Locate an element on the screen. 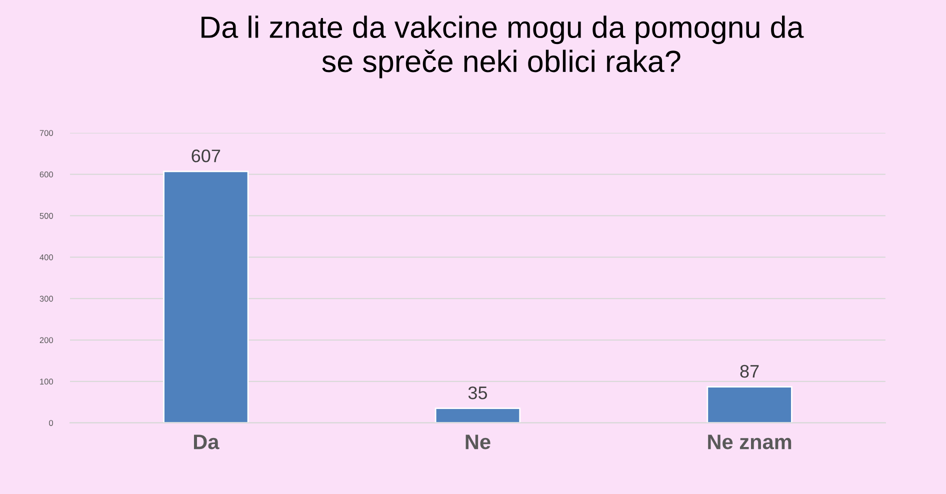  chart-title: Da li znate da vakcine mogu da pomognu da se spreče neki oblici raka? is located at coordinates (503, 47).